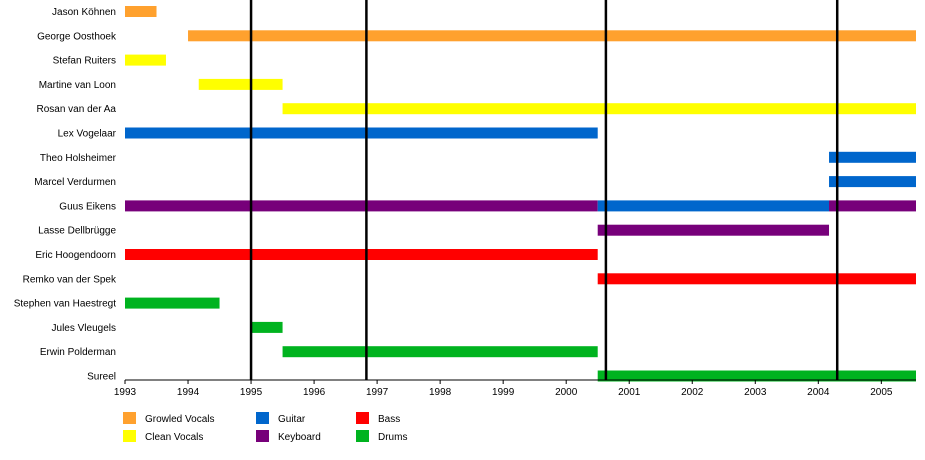  I want to click on x-tick-label: 1998, so click(440, 392).